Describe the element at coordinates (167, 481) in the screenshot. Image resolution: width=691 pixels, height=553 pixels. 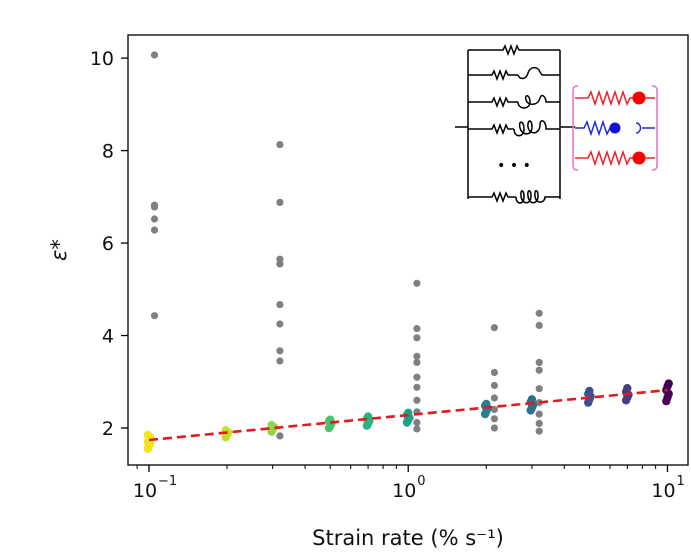
I see `x-tick-exponent: −1` at that location.